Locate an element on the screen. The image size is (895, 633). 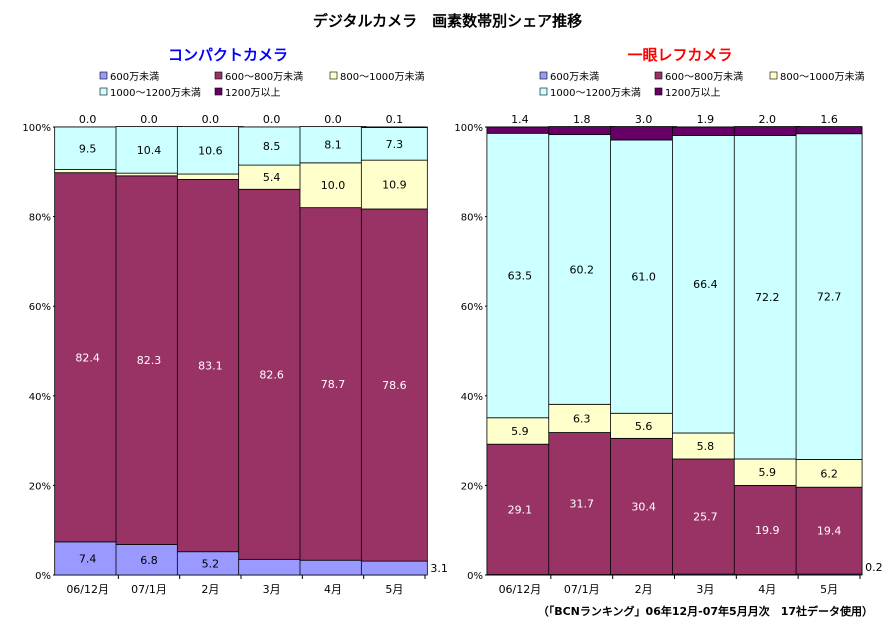
x-tick-label: 2月 is located at coordinates (644, 589).